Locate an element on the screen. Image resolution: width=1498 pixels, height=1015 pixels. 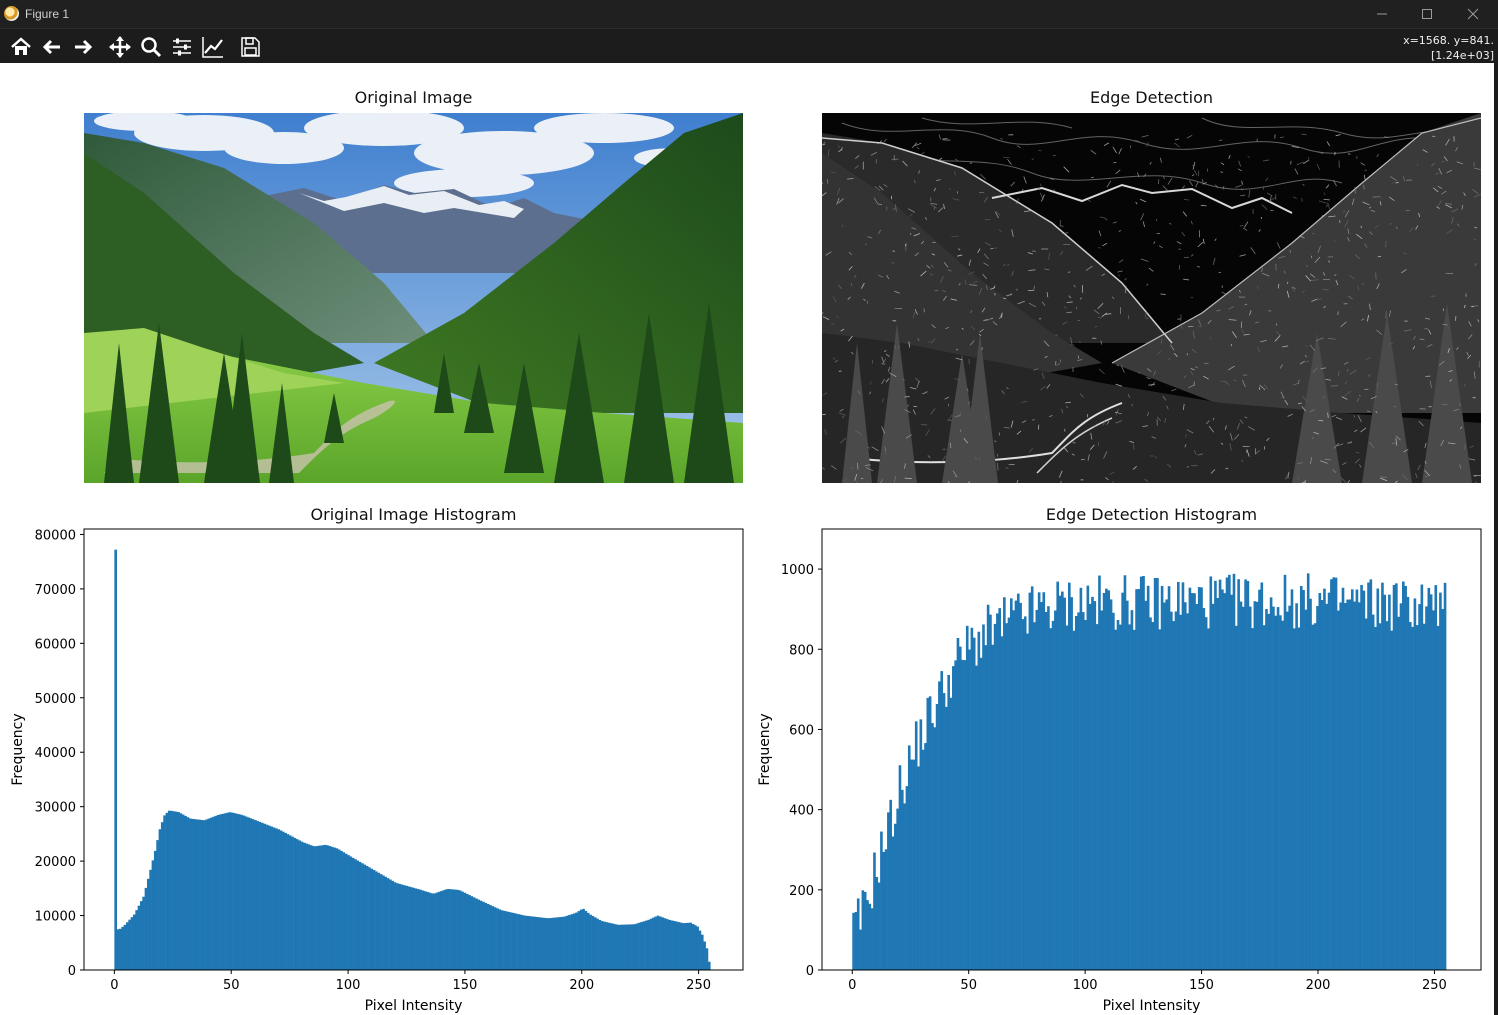
y-tick-label: 10000 is located at coordinates (55, 917).